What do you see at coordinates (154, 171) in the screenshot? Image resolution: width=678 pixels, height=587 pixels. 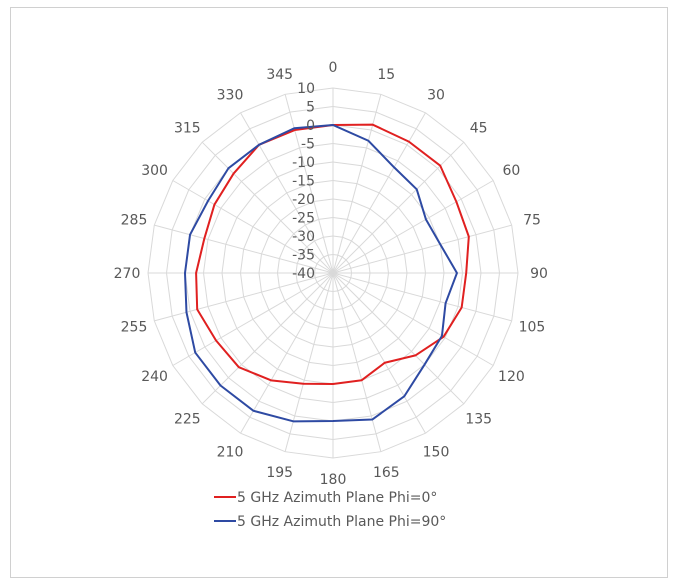 I see `angle-label: 300` at bounding box center [154, 171].